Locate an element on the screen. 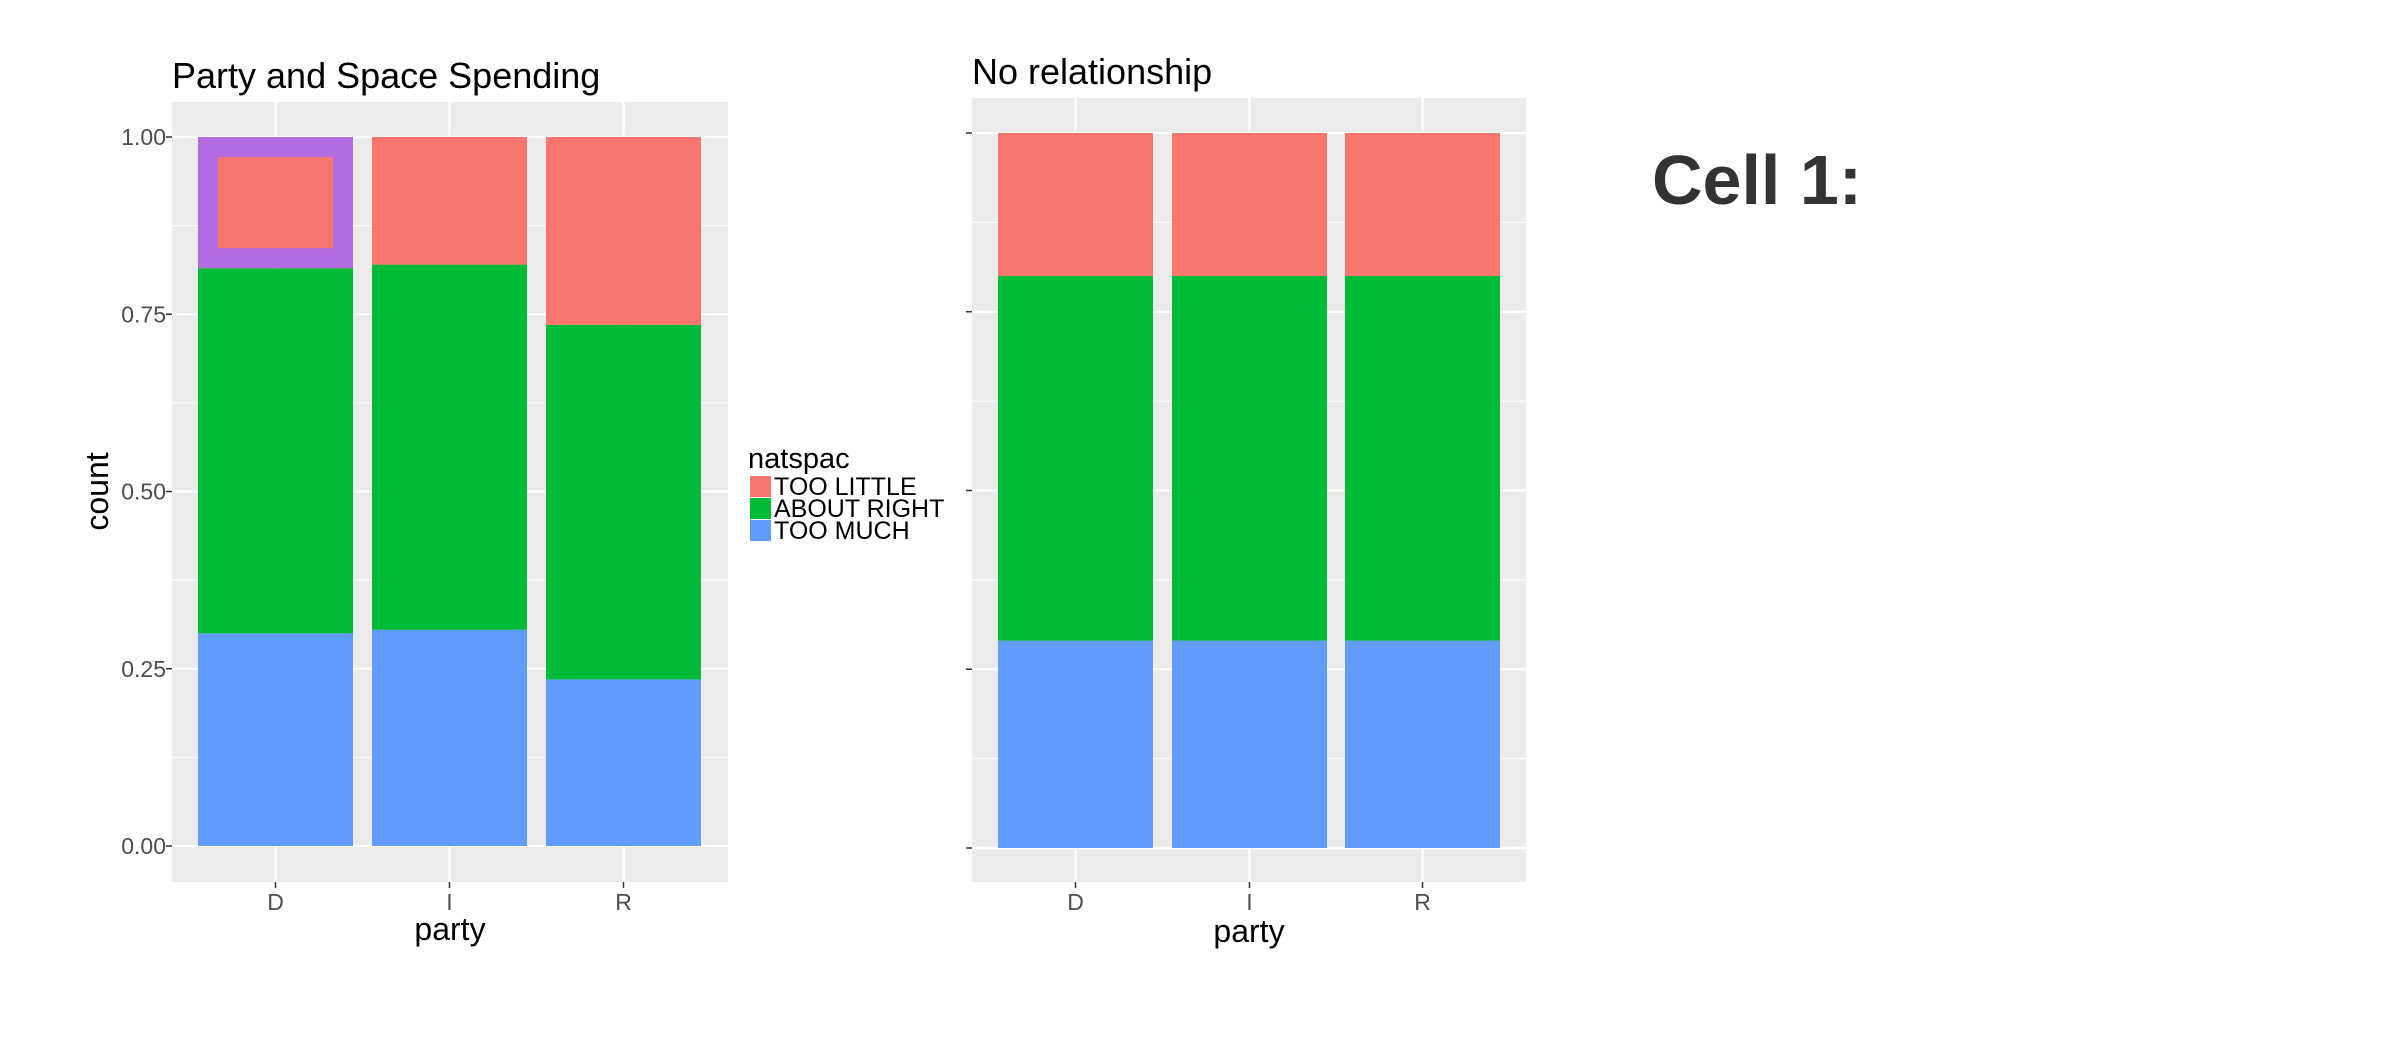 The image size is (2400, 1050). y-tick-label: 0.00 is located at coordinates (143, 846).